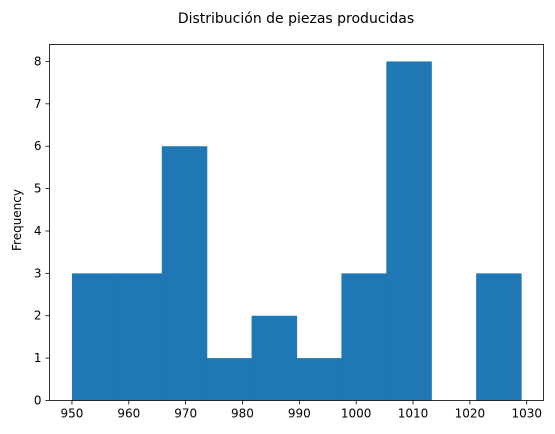 This screenshot has width=555, height=434. I want to click on x-axis-ticks: 950 960 970 980 990 1000 1010 1020 1030, so click(302, 411).